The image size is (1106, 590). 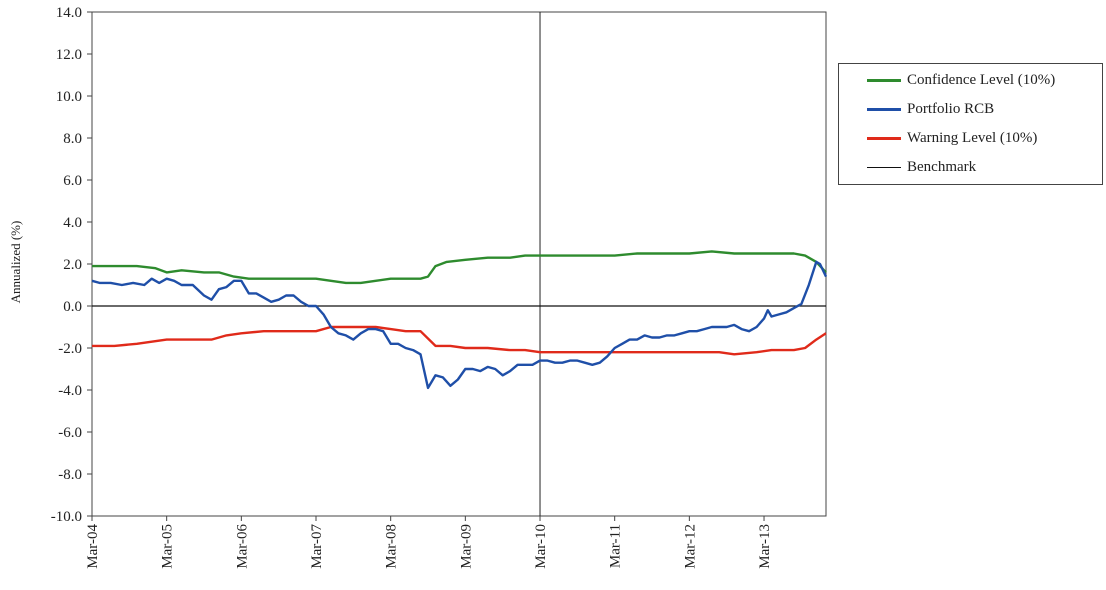 What do you see at coordinates (972, 137) in the screenshot?
I see `legend-label: Warning Level (10%)` at bounding box center [972, 137].